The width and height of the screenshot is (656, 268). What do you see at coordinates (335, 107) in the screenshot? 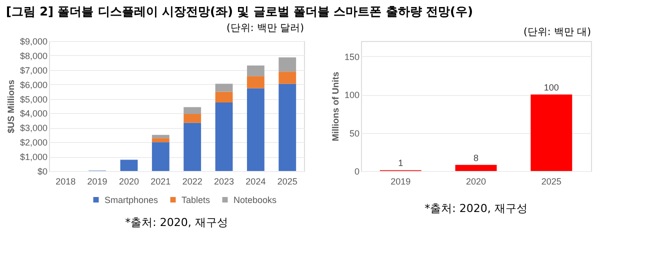
I see `y-axis-title: Millions of Units` at bounding box center [335, 107].